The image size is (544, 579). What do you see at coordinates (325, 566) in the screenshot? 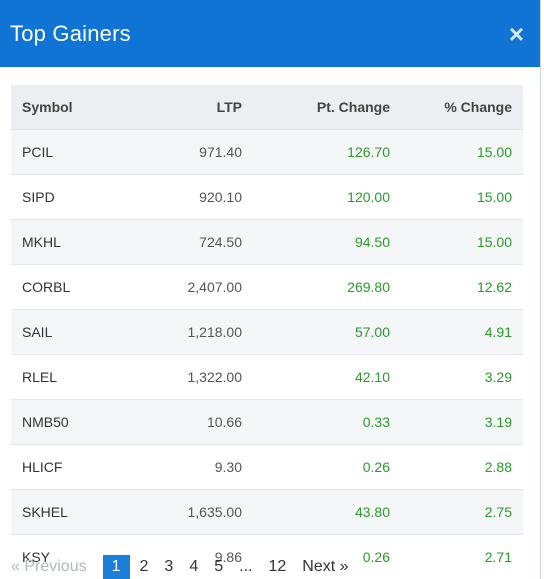
I see `pagination-next: Next »` at bounding box center [325, 566].